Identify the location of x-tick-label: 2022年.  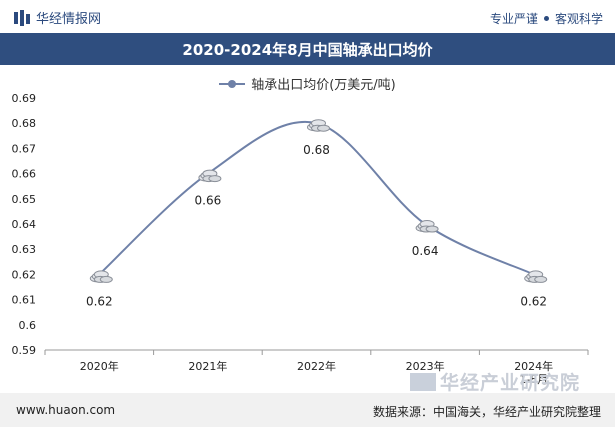
(316, 366).